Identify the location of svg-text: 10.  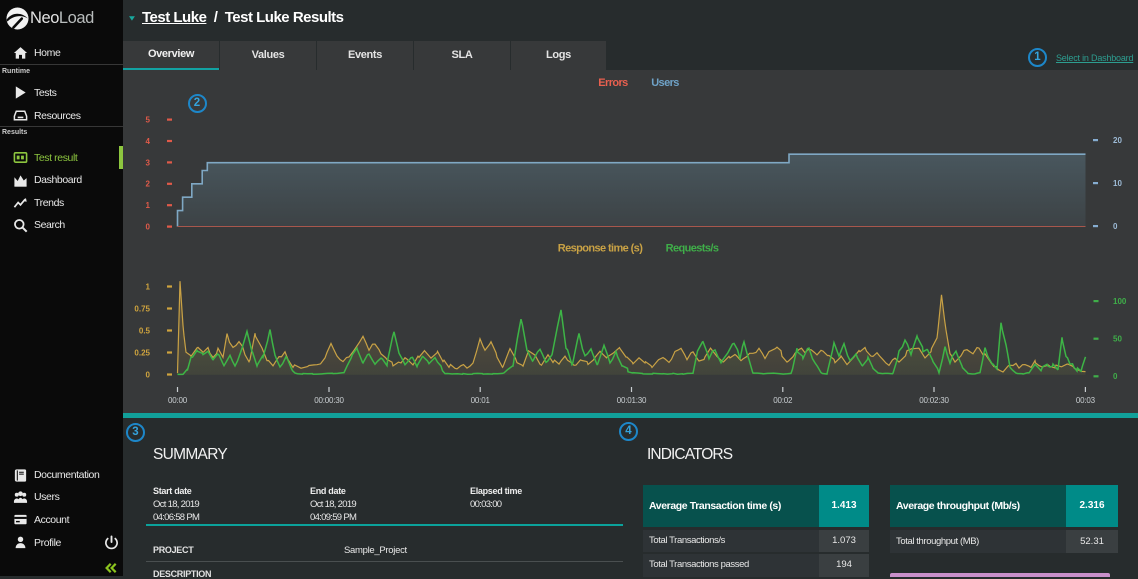
(1117, 183).